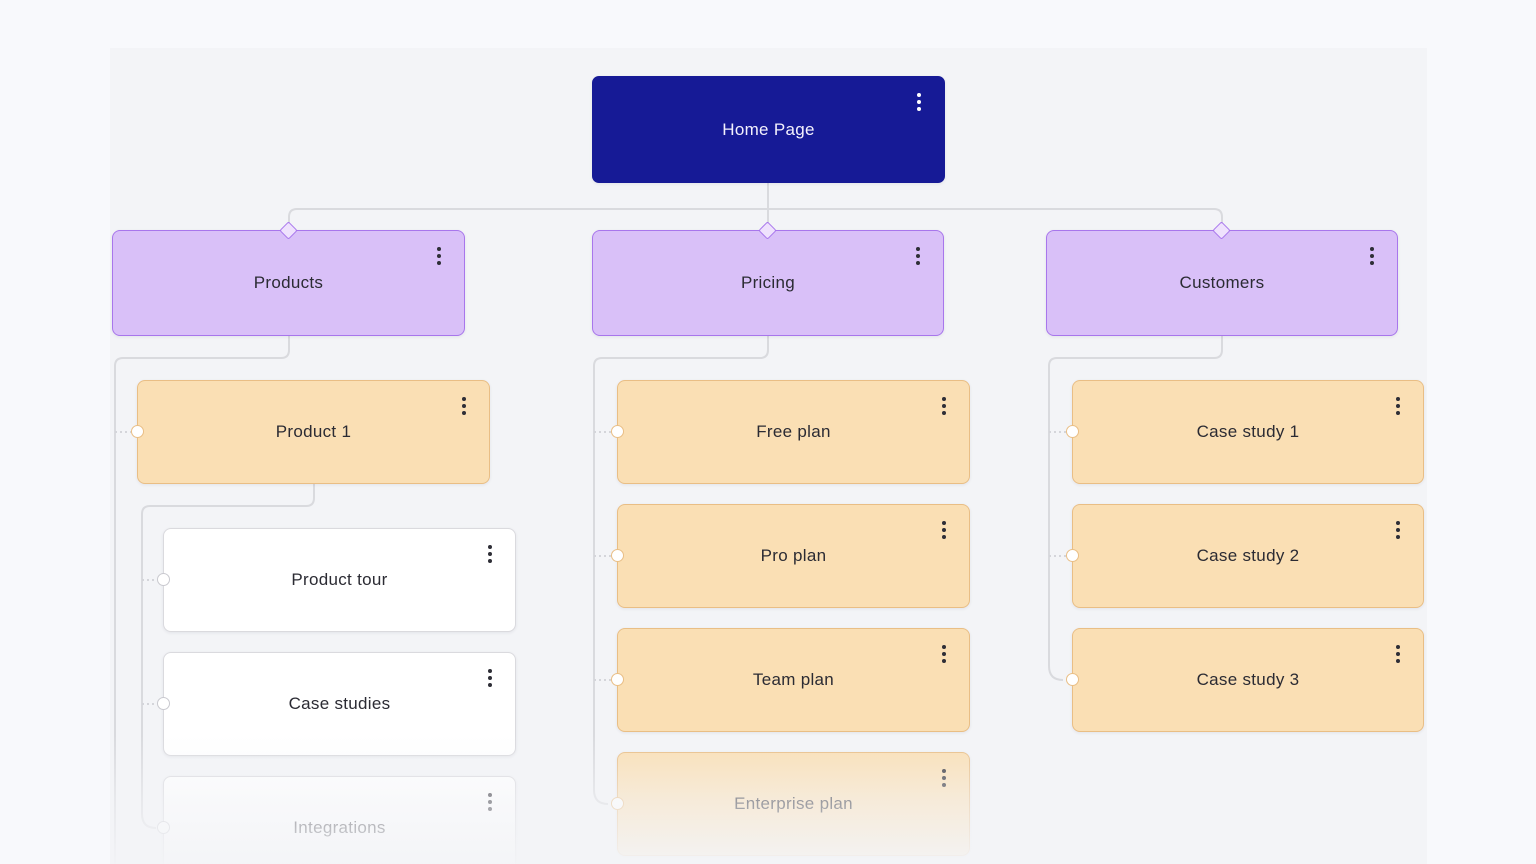 The image size is (1536, 864). I want to click on node-team-plan: Team plan, so click(790, 680).